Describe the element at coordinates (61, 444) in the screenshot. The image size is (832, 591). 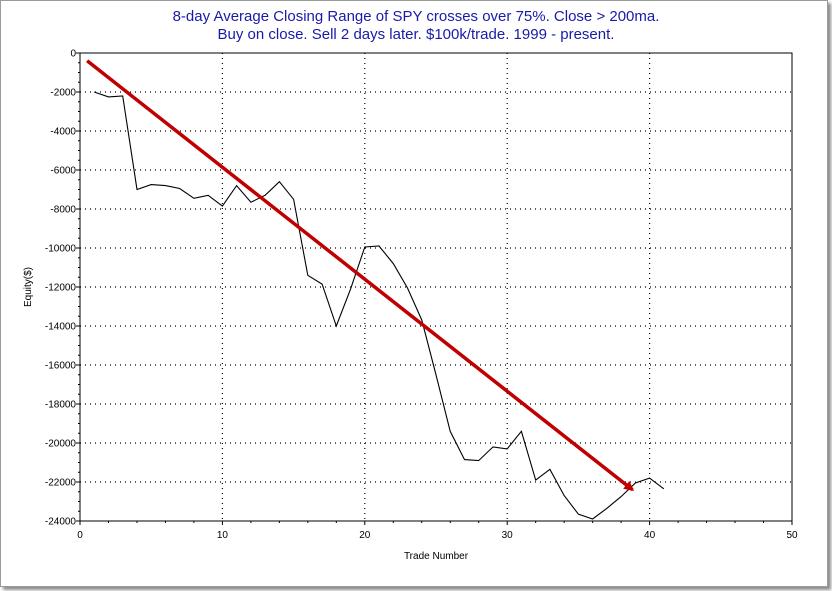
I see `y-tick-label: -20000` at that location.